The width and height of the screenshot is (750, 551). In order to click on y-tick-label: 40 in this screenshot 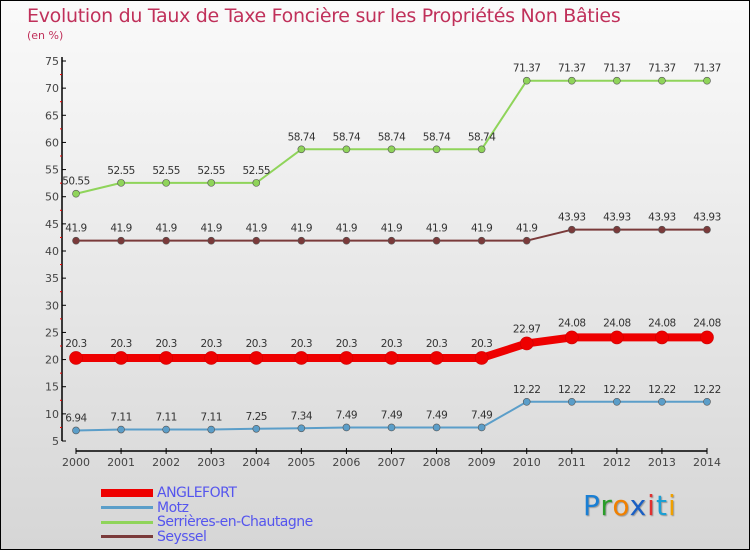, I will do `click(52, 251)`.